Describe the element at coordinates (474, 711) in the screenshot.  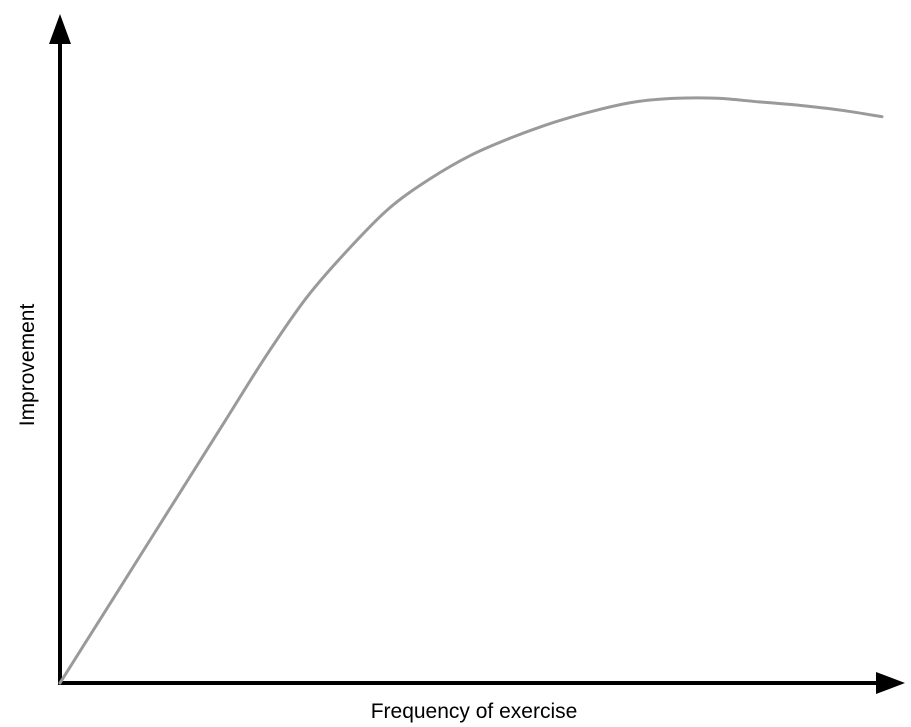
I see `x-axis-label: Frequency of exercise` at that location.